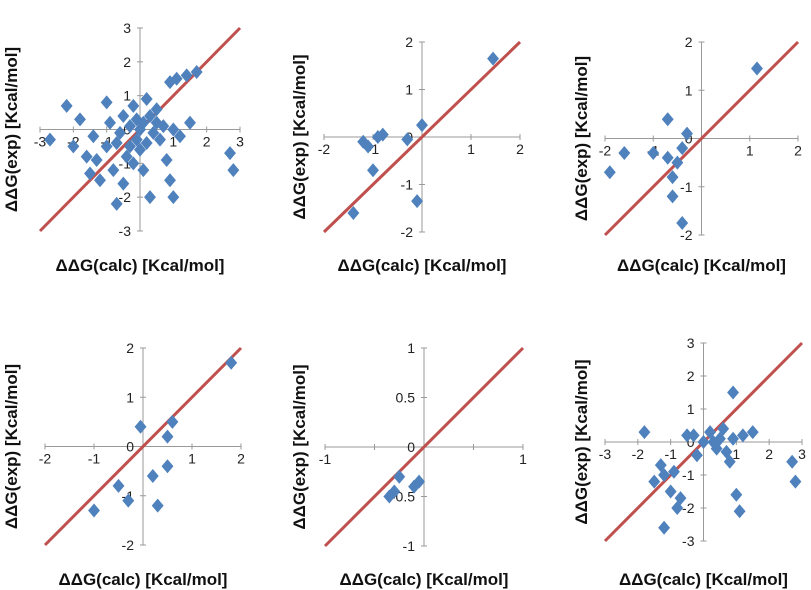 The height and width of the screenshot is (590, 811). What do you see at coordinates (605, 151) in the screenshot?
I see `x-tick-label: -2` at bounding box center [605, 151].